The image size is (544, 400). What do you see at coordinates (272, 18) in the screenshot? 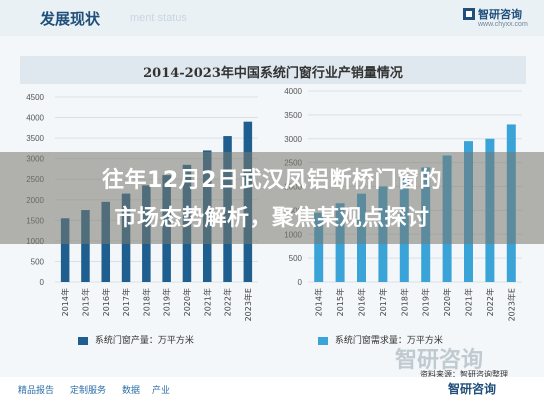
I see `header-bar: 发展现状 ment status 智研咨询 www.chyxx.com` at bounding box center [272, 18].